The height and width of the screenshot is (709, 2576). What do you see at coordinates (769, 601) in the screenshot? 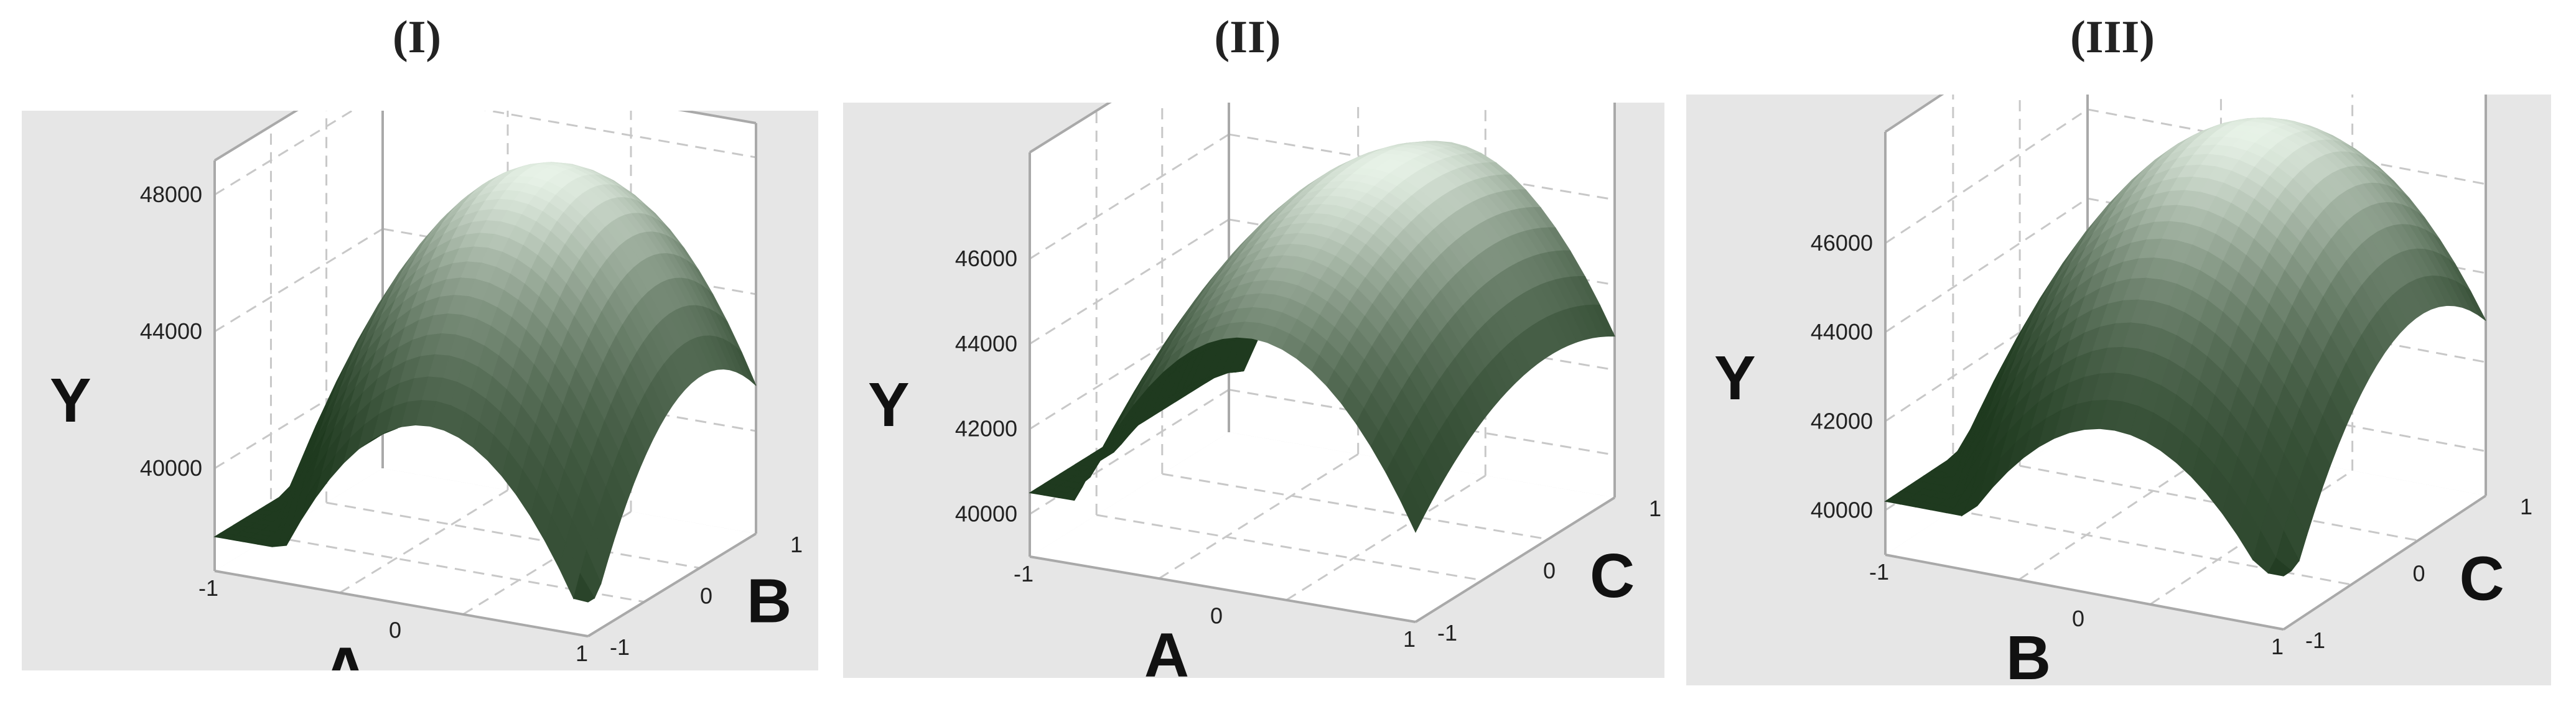
I see `y-axis-label: B` at bounding box center [769, 601].